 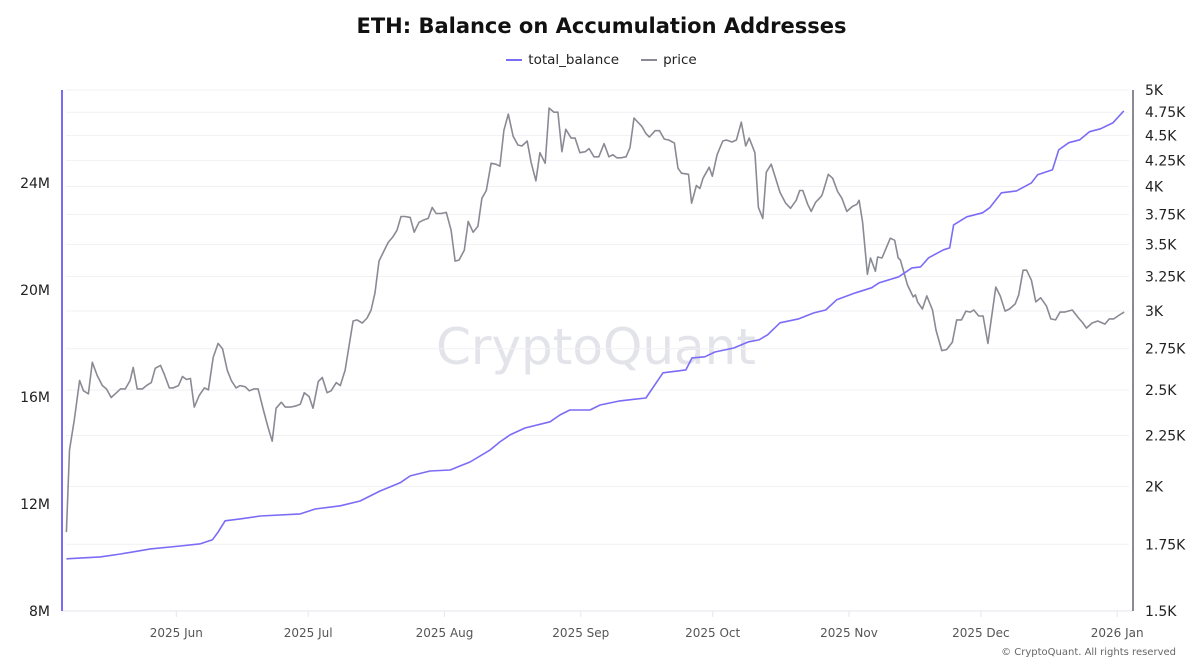 What do you see at coordinates (1154, 488) in the screenshot?
I see `y-right-tick-label: 2K` at bounding box center [1154, 488].